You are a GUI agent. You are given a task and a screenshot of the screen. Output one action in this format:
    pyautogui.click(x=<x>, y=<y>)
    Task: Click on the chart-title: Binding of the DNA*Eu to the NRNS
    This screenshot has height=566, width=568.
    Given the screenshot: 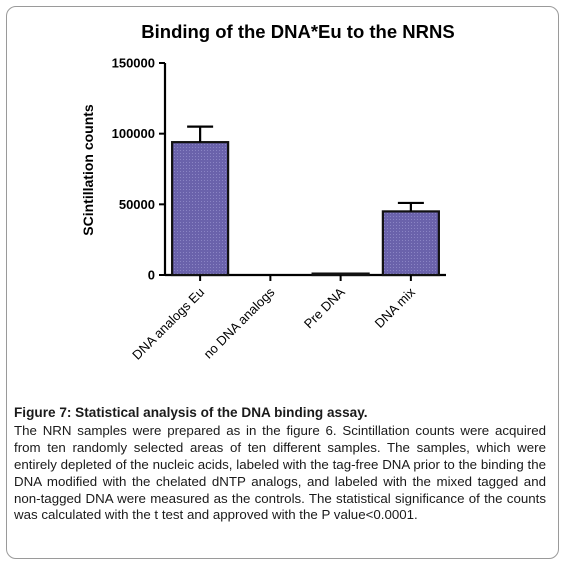 What is the action you would take?
    pyautogui.click(x=297, y=31)
    